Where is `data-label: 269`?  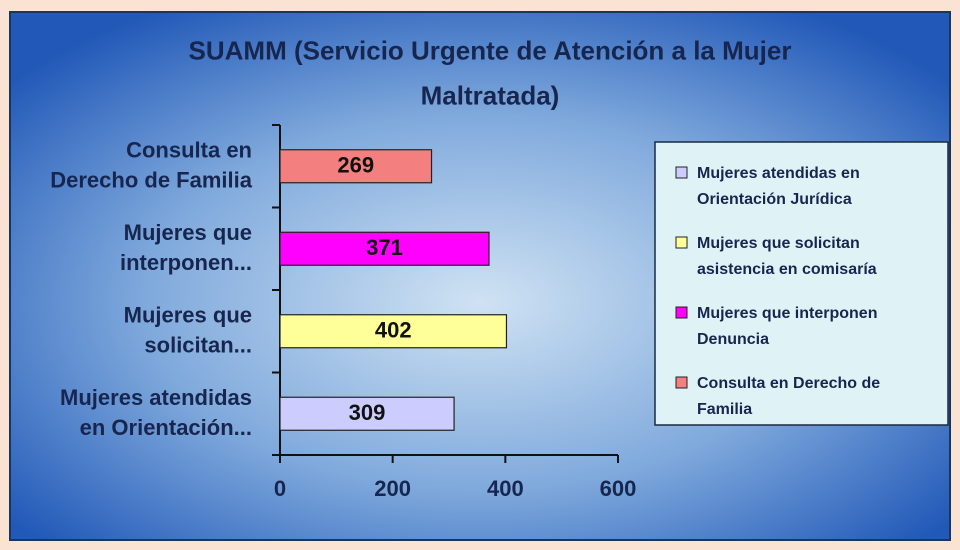
data-label: 269 is located at coordinates (355, 164).